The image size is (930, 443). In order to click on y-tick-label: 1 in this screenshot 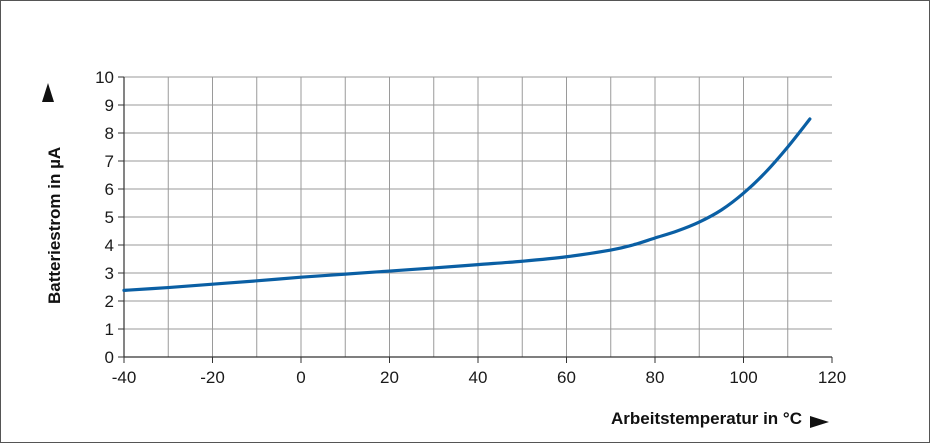, I will do `click(109, 329)`.